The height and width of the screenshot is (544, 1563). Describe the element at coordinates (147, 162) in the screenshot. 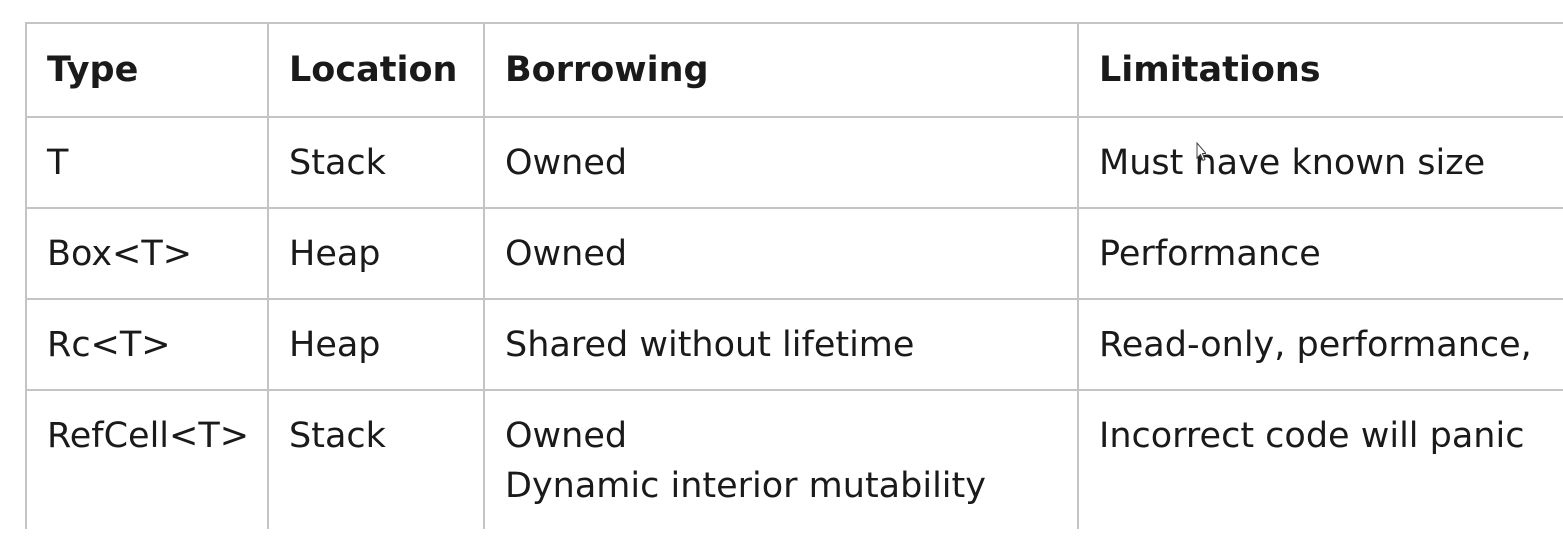

I see `cell-type: T` at that location.